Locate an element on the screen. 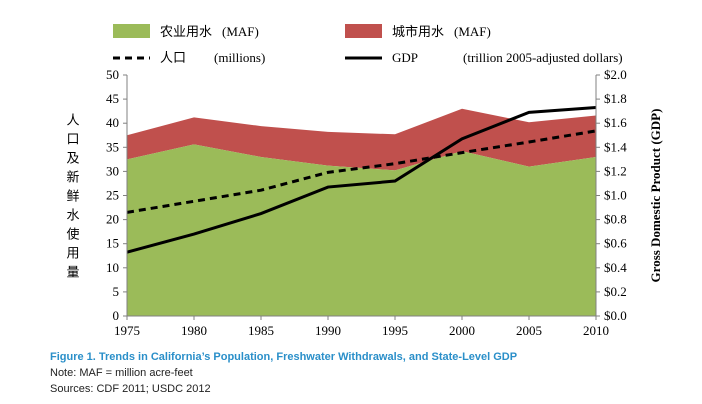 This screenshot has height=404, width=702. x-tick-label: 1990 is located at coordinates (328, 330).